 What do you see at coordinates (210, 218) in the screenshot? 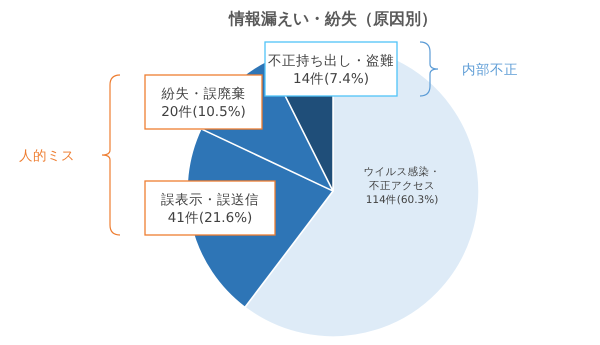
I see `data-label: 41件(21.6%)` at bounding box center [210, 218].